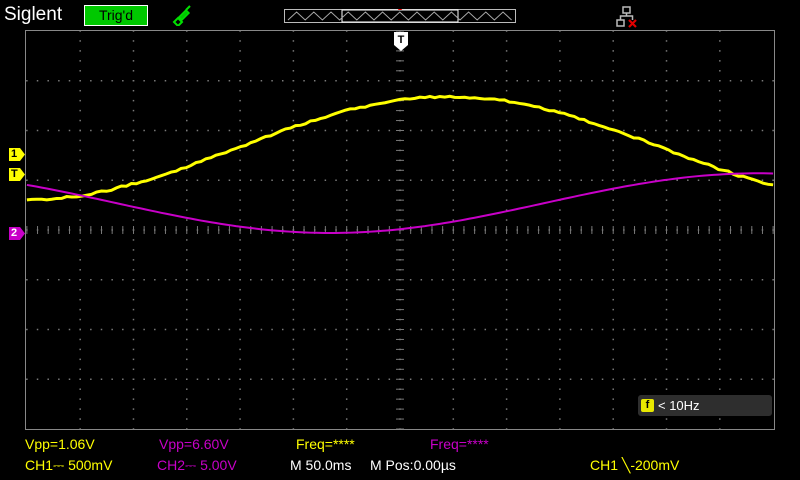 Image resolution: width=800 pixels, height=480 pixels. I want to click on brand-logo: Siglent, so click(33, 15).